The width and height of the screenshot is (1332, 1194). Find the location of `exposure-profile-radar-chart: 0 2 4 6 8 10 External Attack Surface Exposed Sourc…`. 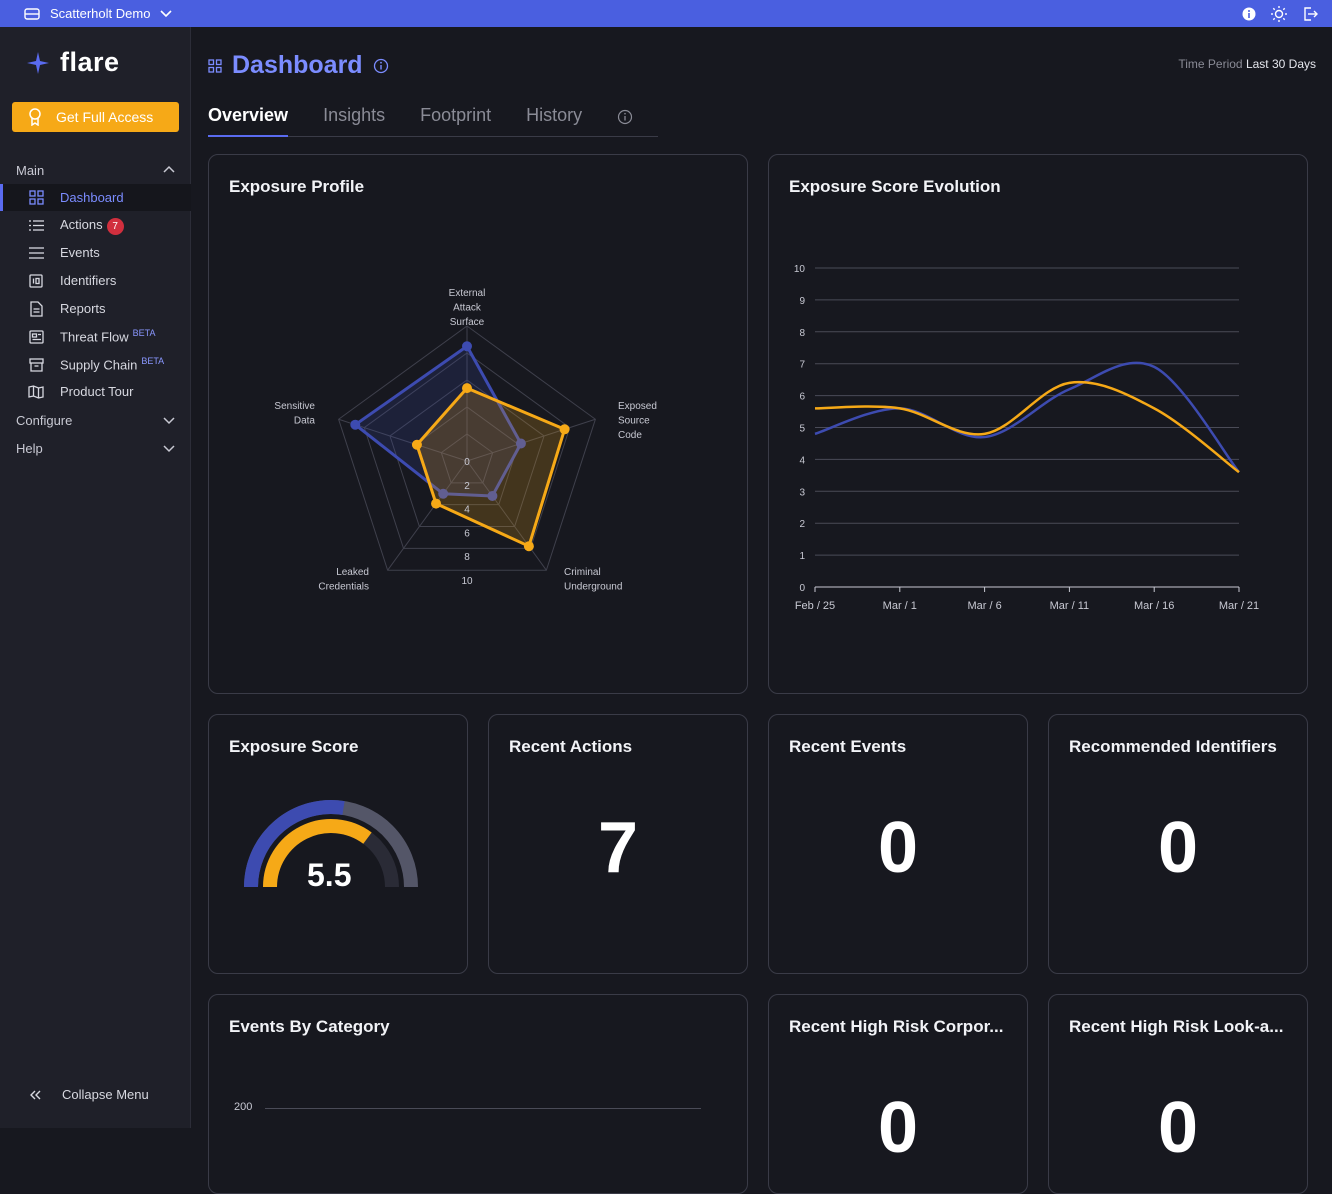

exposure-profile-radar-chart: 0 2 4 6 8 10 External Attack Surface Exposed Sourc… is located at coordinates (465, 440).